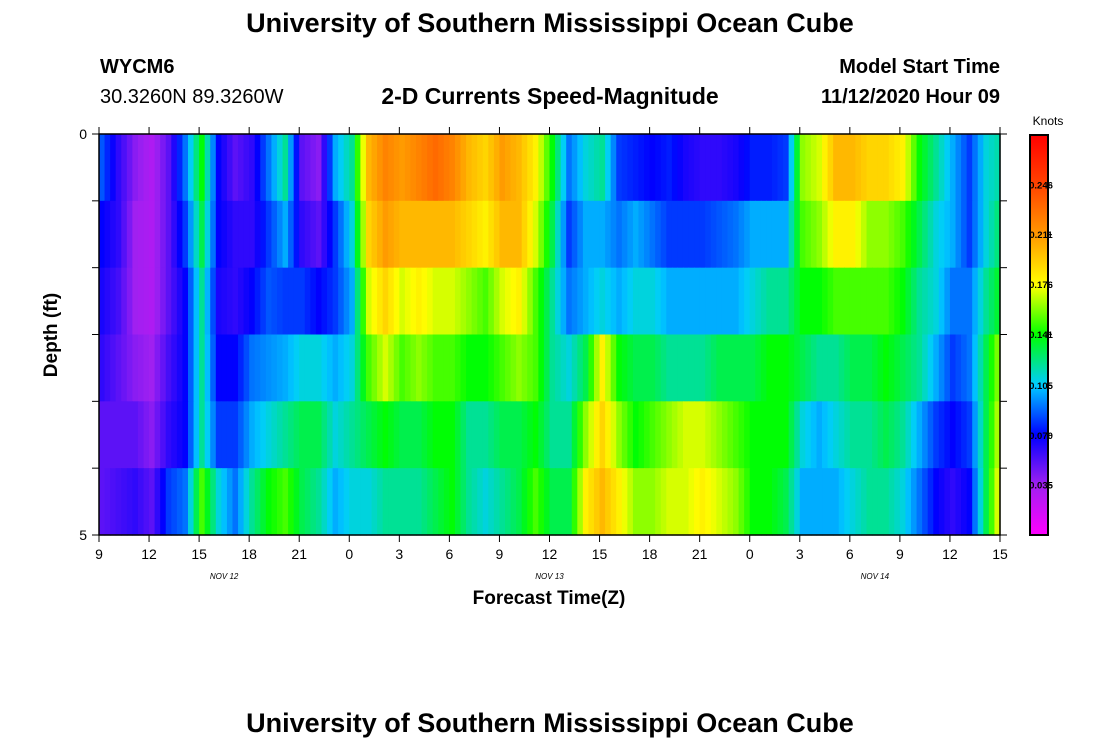 Image resolution: width=1100 pixels, height=750 pixels. I want to click on colorbar-tick-label: 0.105, so click(1041, 386).